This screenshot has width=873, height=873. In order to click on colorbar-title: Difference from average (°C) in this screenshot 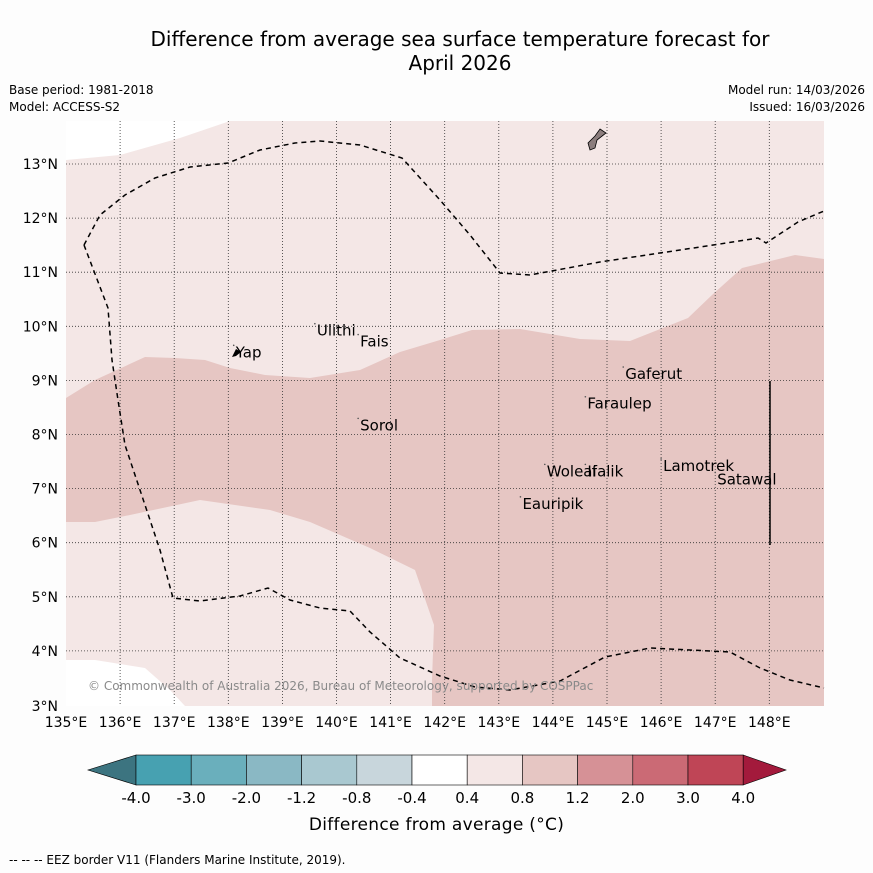, I will do `click(436, 825)`.